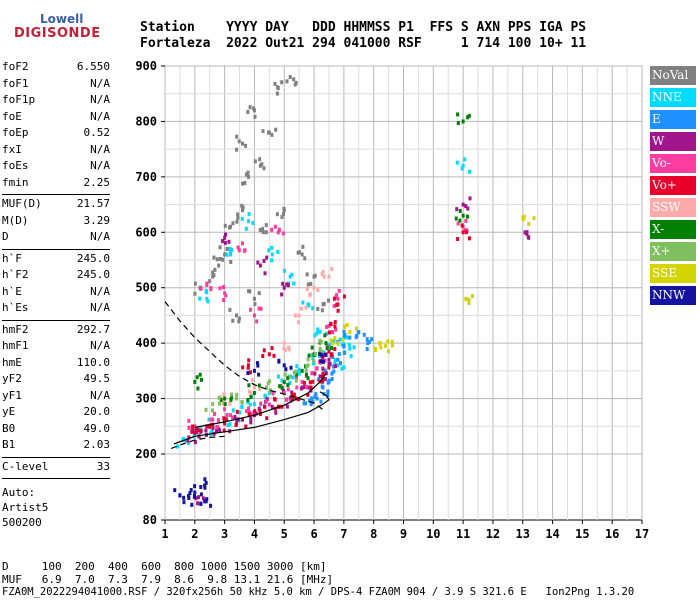 The image size is (700, 600). Describe the element at coordinates (100, 116) in the screenshot. I see `param-value: N/A` at that location.